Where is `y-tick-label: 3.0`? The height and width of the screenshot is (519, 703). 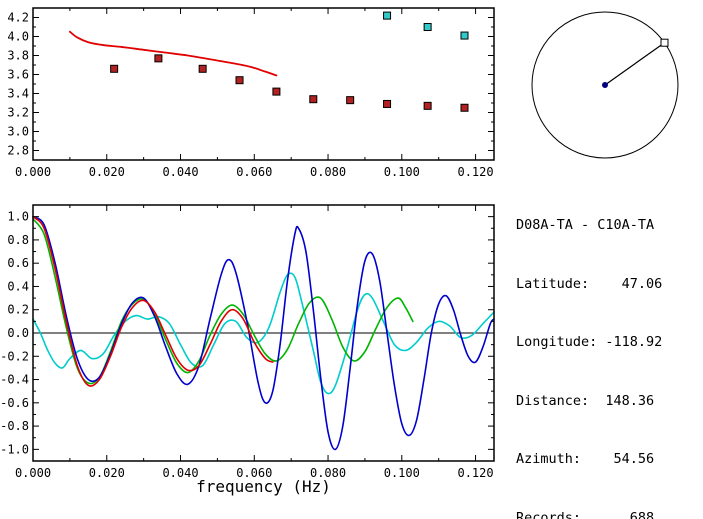 y-tick-label: 3.0 is located at coordinates (18, 132).